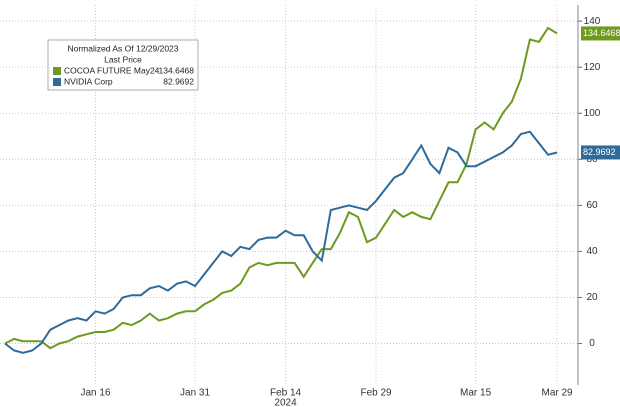 This screenshot has height=407, width=620. Describe the element at coordinates (122, 48) in the screenshot. I see `legend-title: Normalized As Of 12/29/2023` at that location.